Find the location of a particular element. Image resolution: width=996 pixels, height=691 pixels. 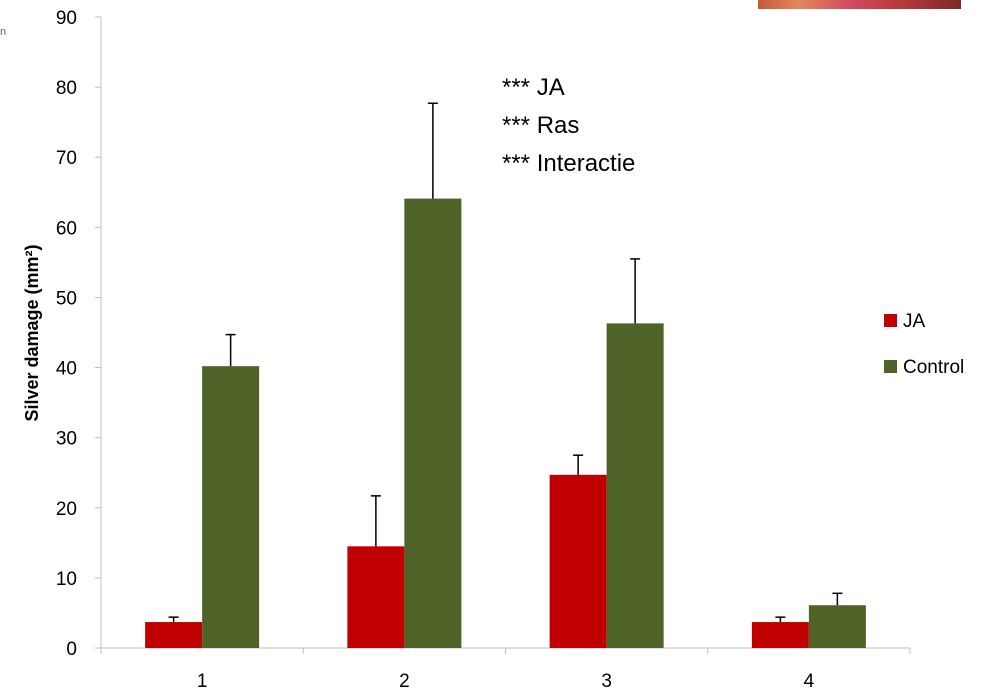

annotations: *** JA *** Ras *** Interactie is located at coordinates (568, 125).